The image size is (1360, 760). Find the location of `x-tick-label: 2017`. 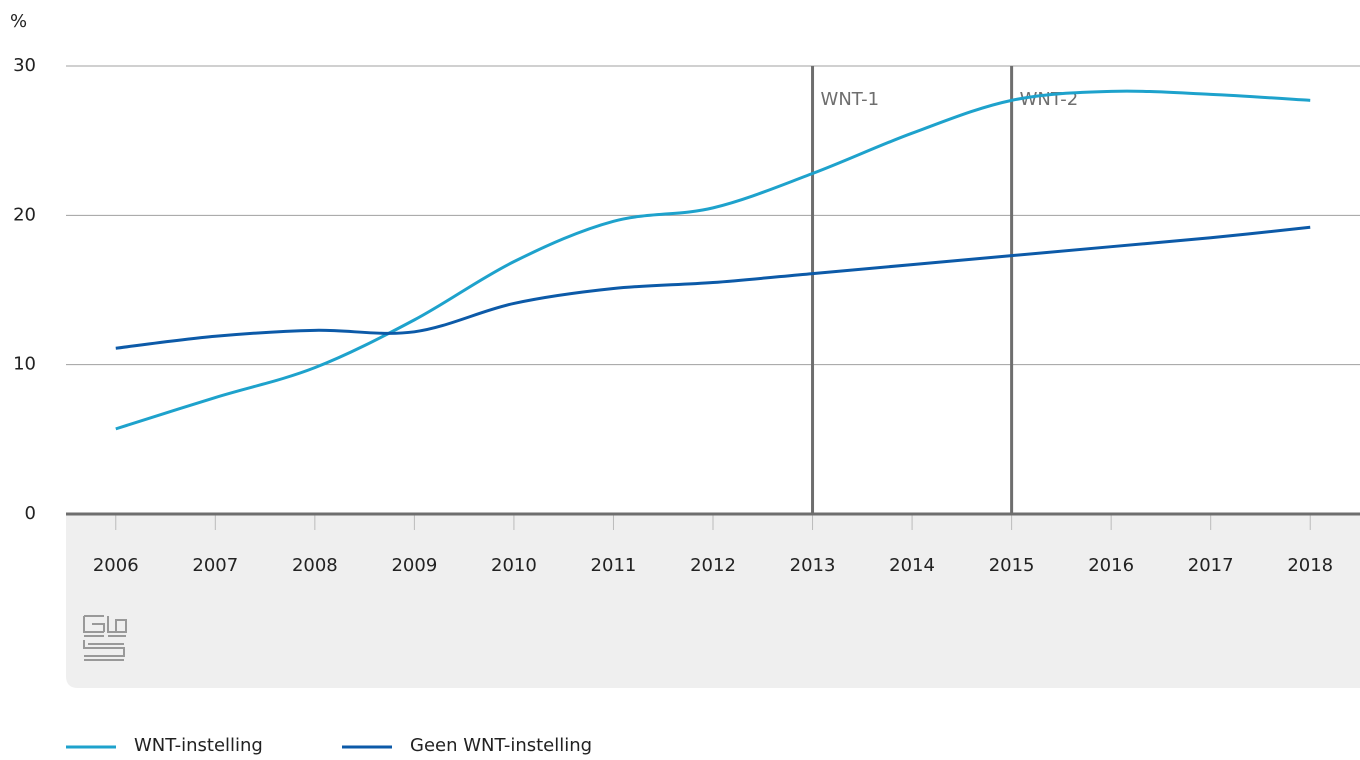

x-tick-label: 2017 is located at coordinates (1211, 565).